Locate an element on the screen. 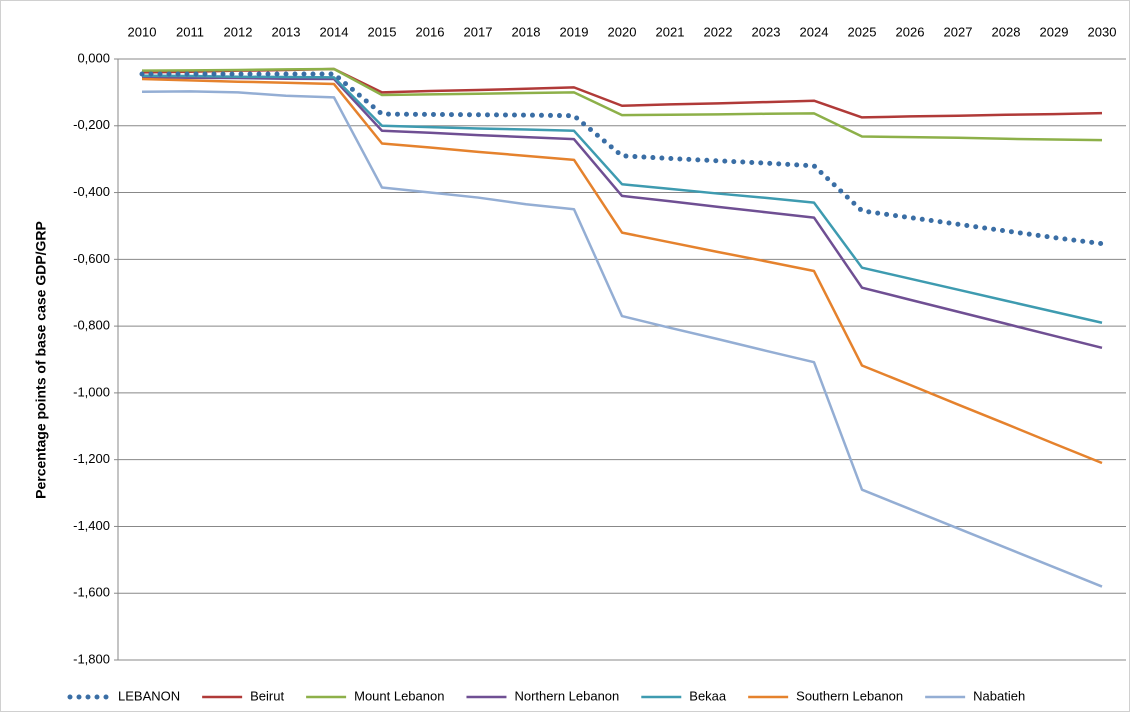 This screenshot has height=713, width=1131. x-tick-label: 2025 is located at coordinates (862, 31).